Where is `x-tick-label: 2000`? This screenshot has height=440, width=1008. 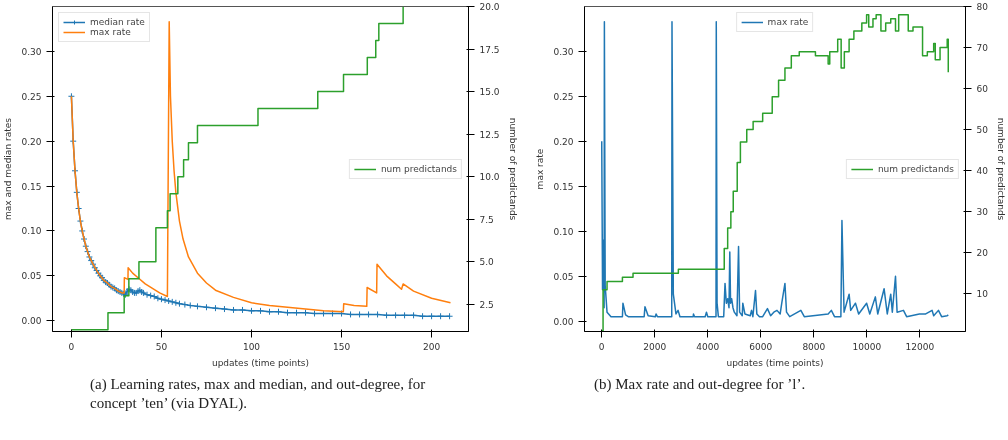 x-tick-label: 2000 is located at coordinates (655, 346).